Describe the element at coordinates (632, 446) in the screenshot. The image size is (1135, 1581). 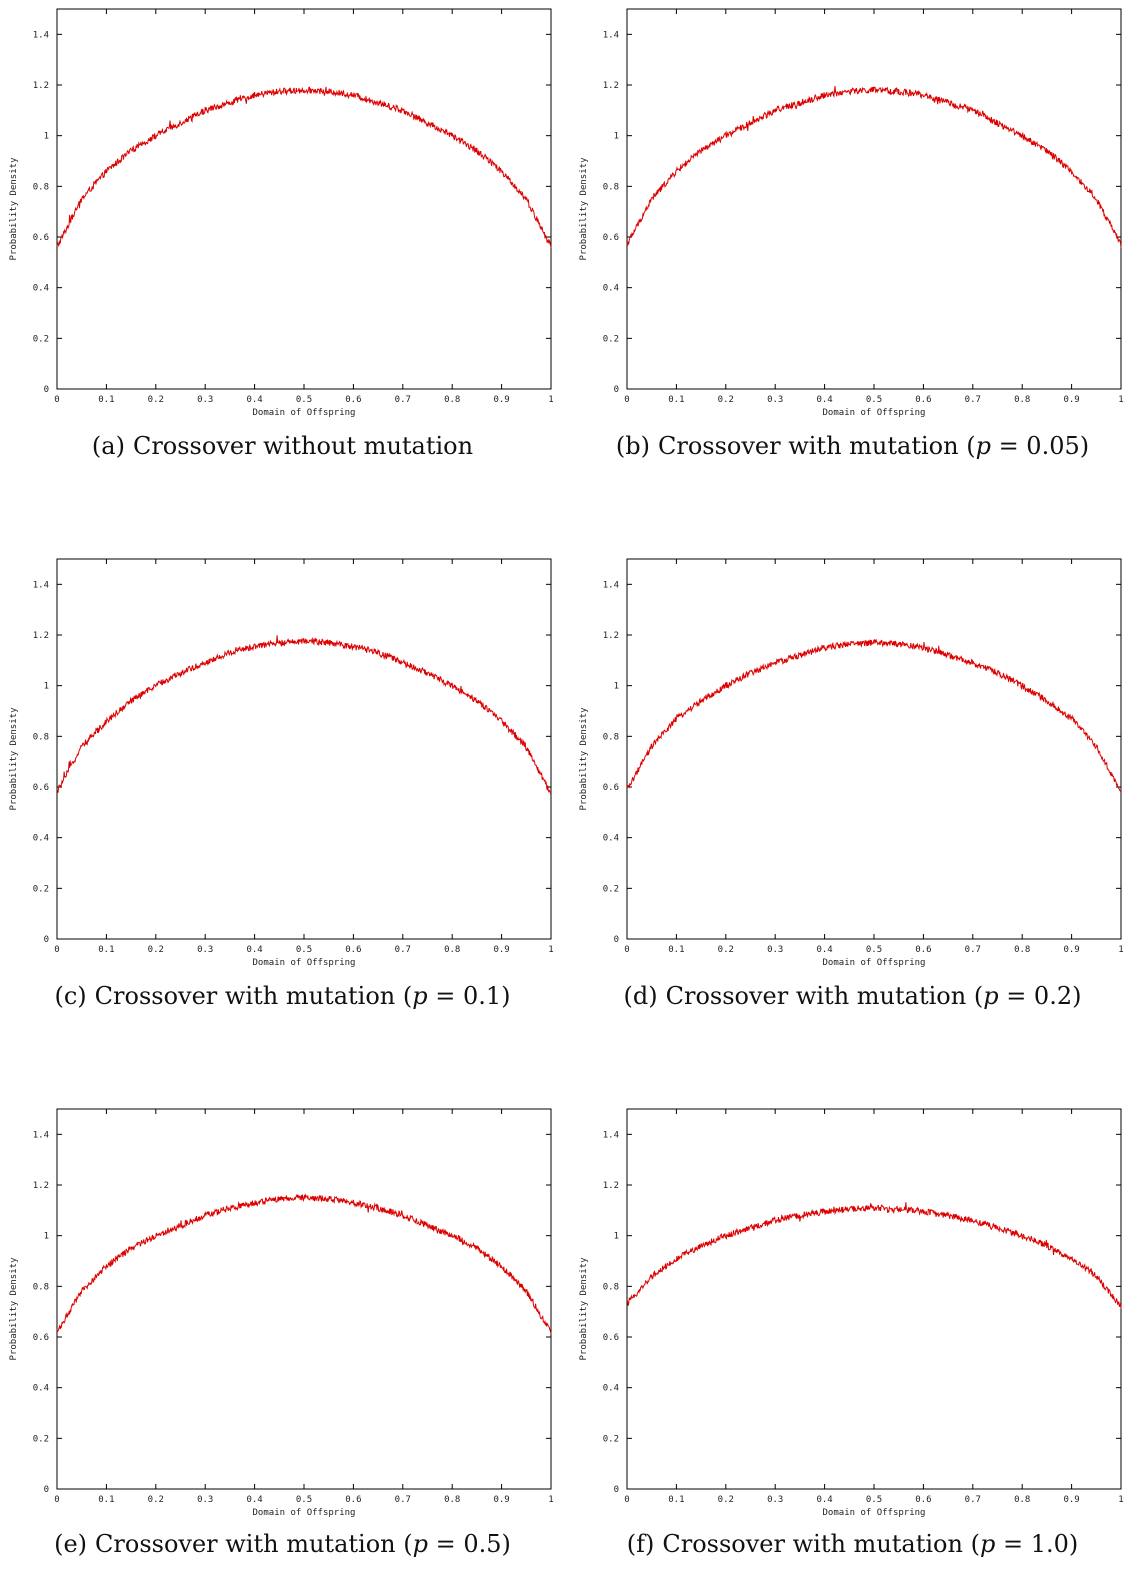
I see `subfigure-label: (b)` at that location.